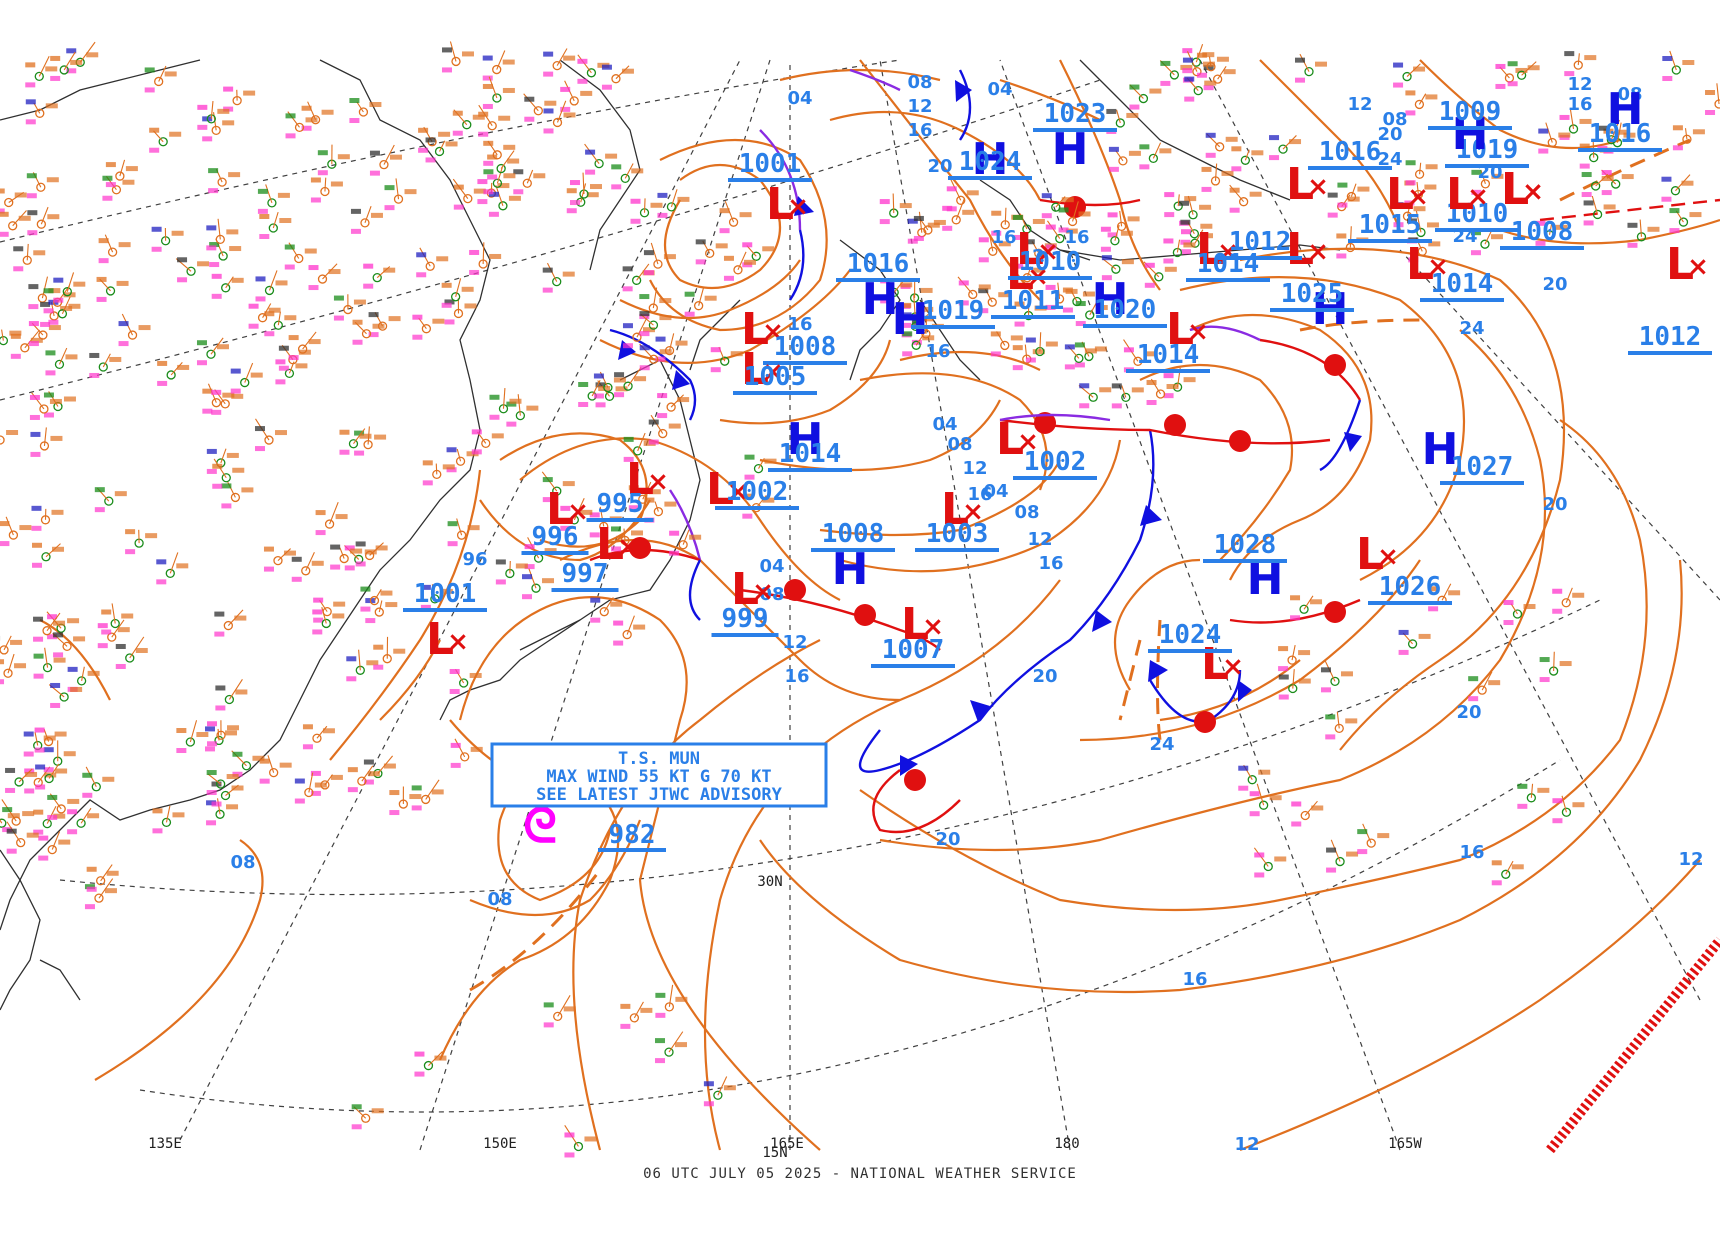  I want to click on isobar-label: 16, so click(1050, 563).